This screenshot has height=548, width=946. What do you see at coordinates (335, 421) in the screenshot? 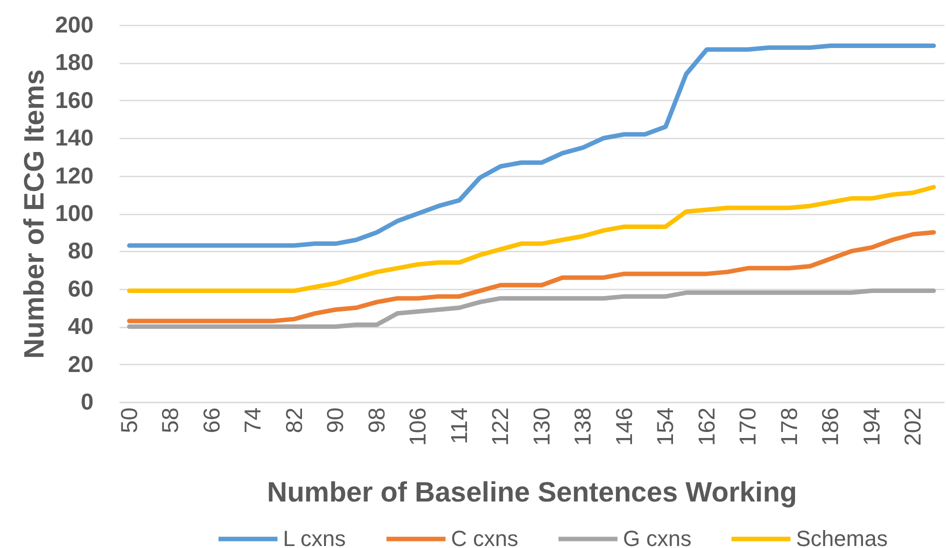
I see `x-tick-label: 90` at bounding box center [335, 421].